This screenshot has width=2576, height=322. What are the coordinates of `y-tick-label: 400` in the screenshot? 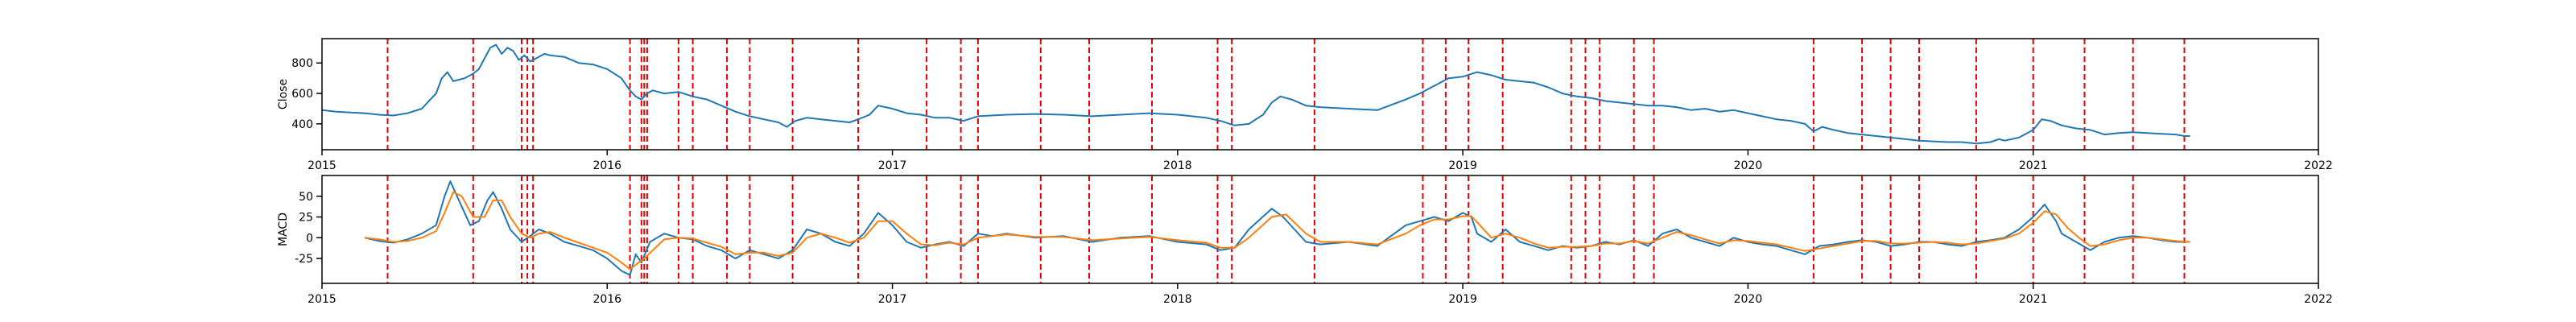 It's located at (302, 124).